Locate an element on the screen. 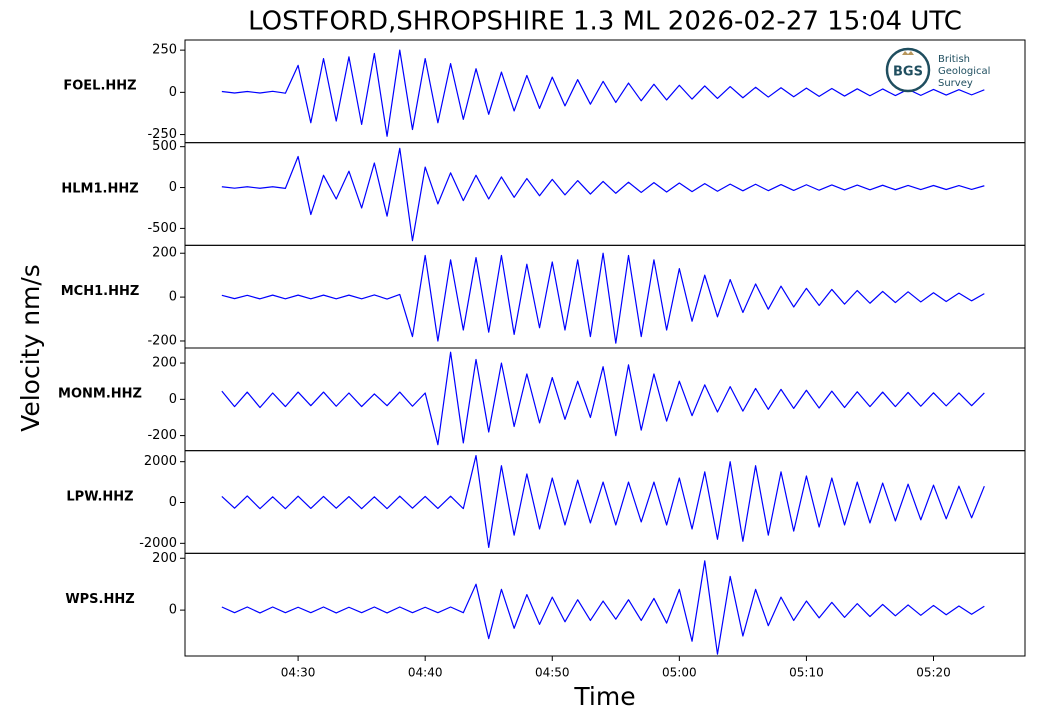  y-tick-label: -500 is located at coordinates (162, 228).